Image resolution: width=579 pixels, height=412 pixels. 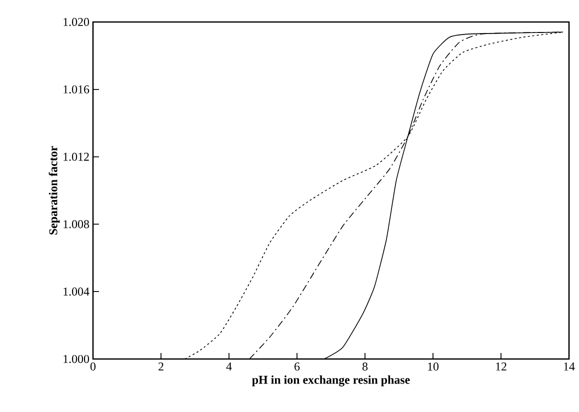 What do you see at coordinates (433, 366) in the screenshot?
I see `x-tick-label: 10` at bounding box center [433, 366].